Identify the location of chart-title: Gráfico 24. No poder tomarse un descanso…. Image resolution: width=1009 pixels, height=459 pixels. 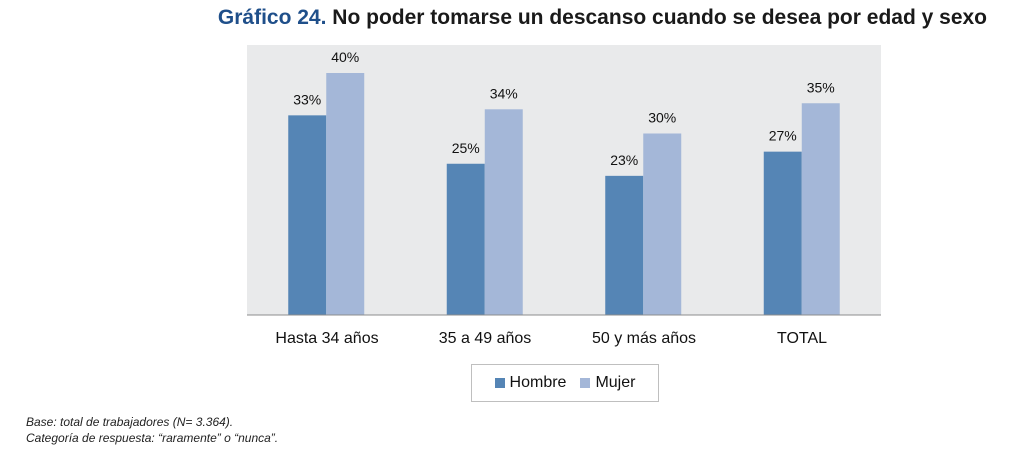
(493, 18).